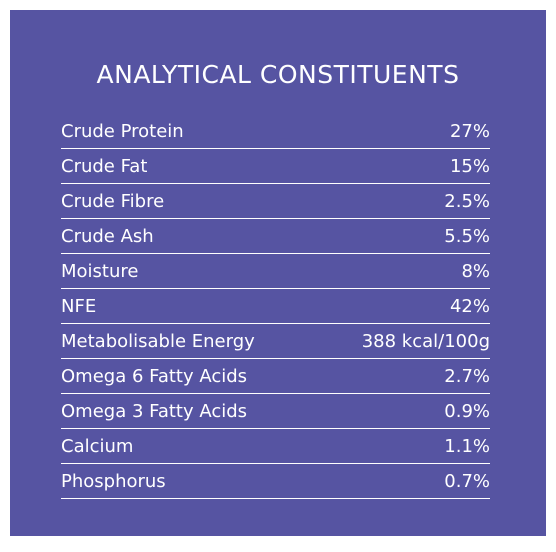 The image size is (556, 552). I want to click on constituent-label: Crude Fibre, so click(113, 201).